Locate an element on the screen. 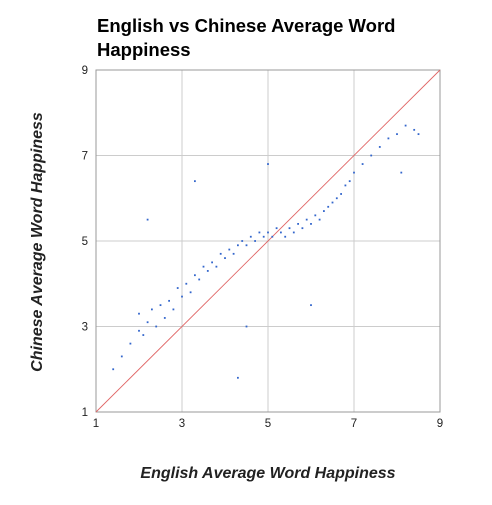 Image resolution: width=492 pixels, height=505 pixels. y-tick-label: 3 is located at coordinates (85, 328).